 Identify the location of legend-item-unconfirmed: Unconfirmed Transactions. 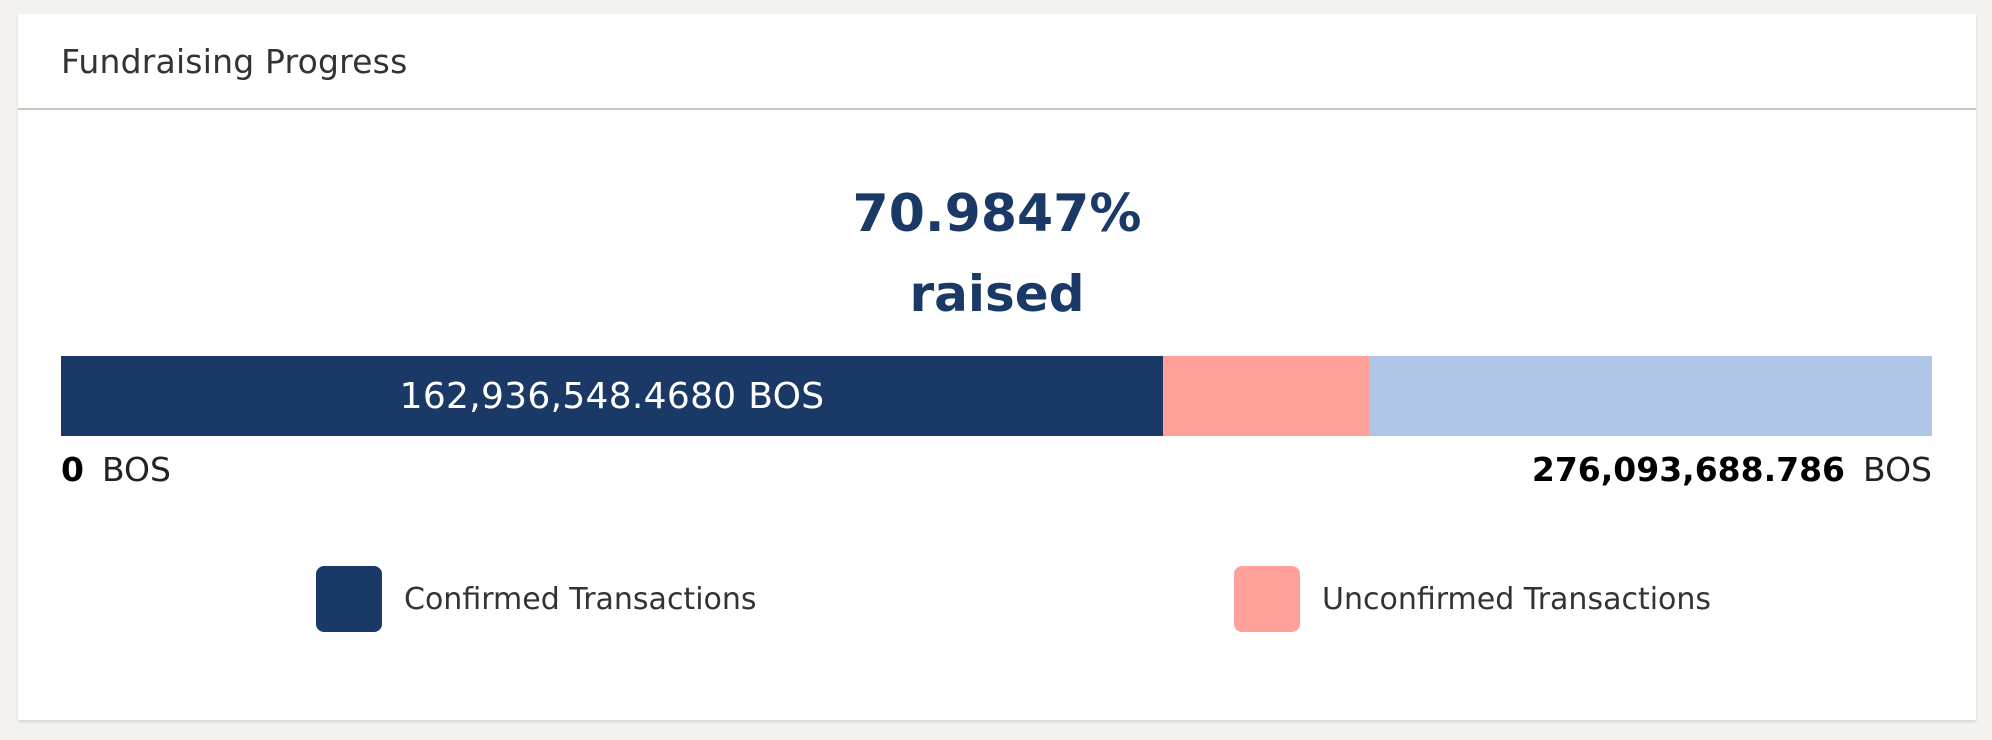
(1472, 599).